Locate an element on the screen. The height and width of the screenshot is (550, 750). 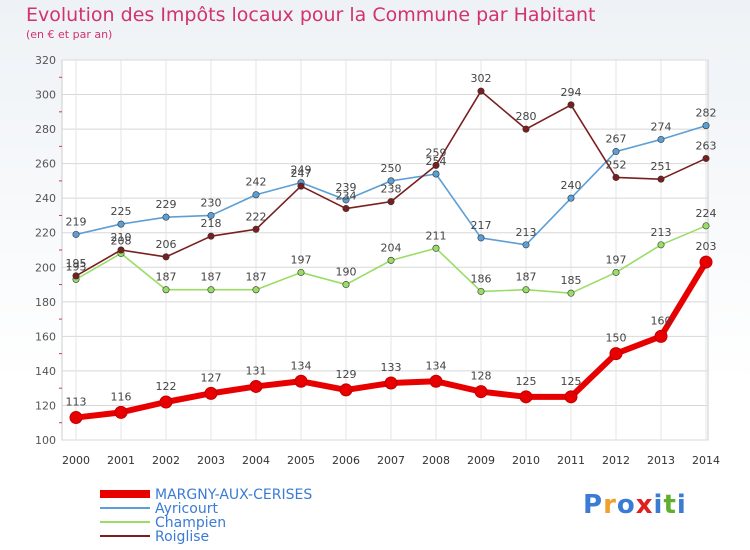
y-tick-label: 140 is located at coordinates (45, 371).